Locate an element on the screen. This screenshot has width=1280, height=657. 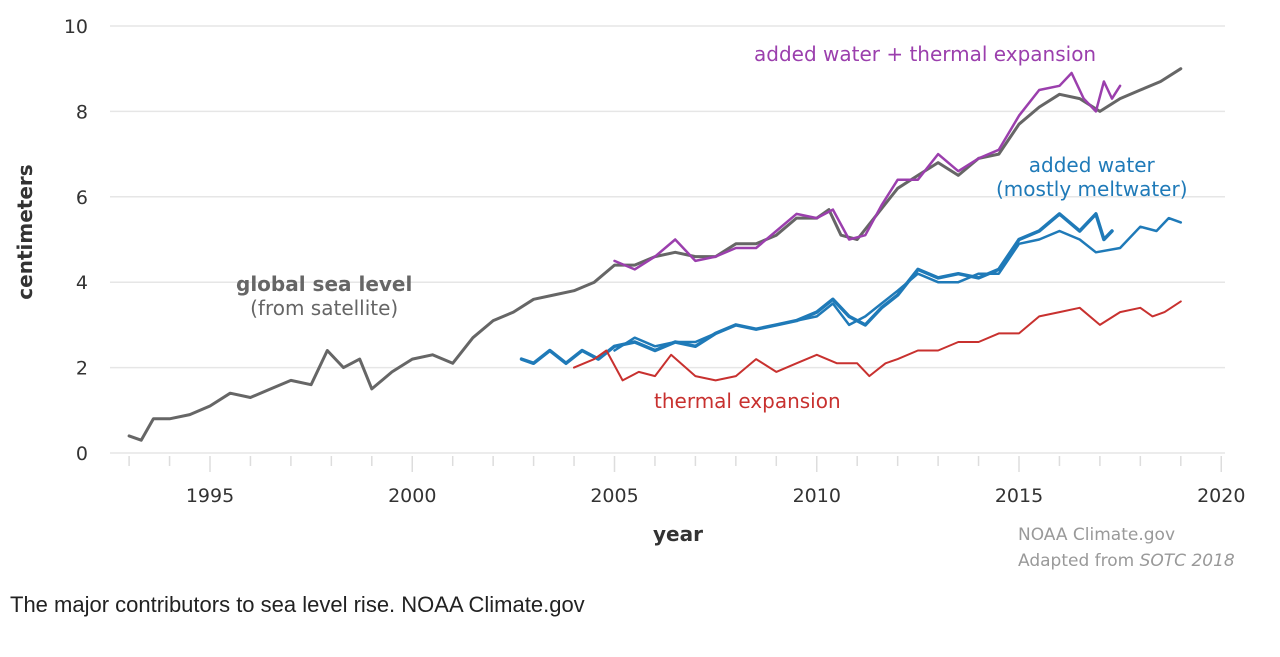
x-tick-label: 2005 is located at coordinates (614, 496).